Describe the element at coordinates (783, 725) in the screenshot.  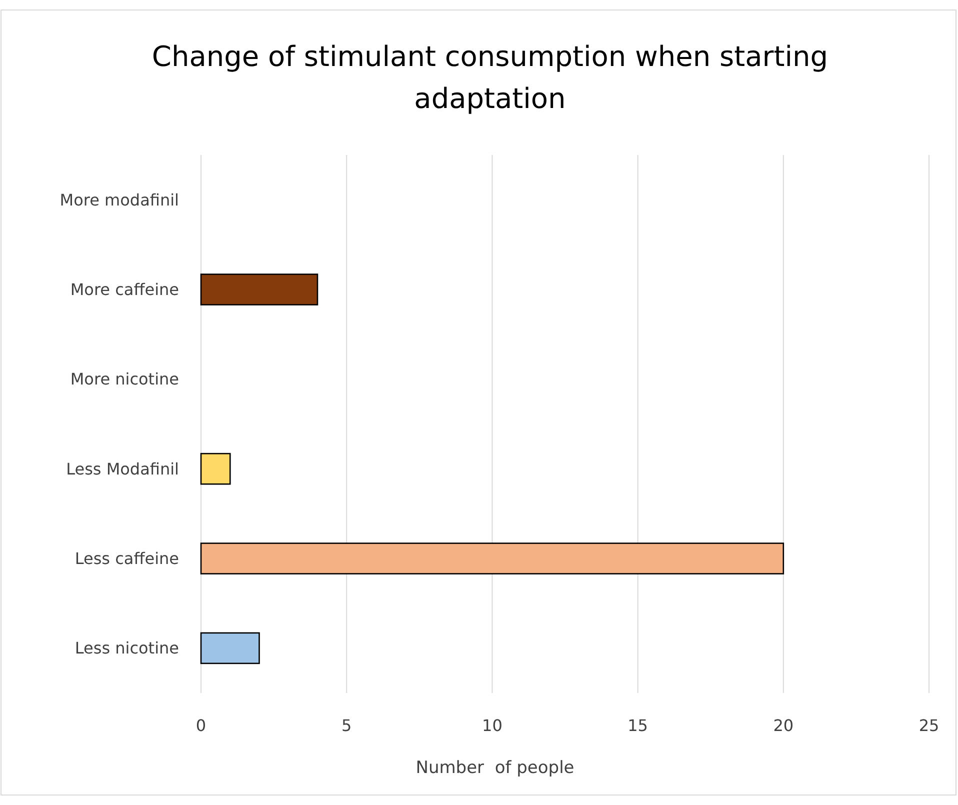
I see `x-tick-label: 20` at that location.